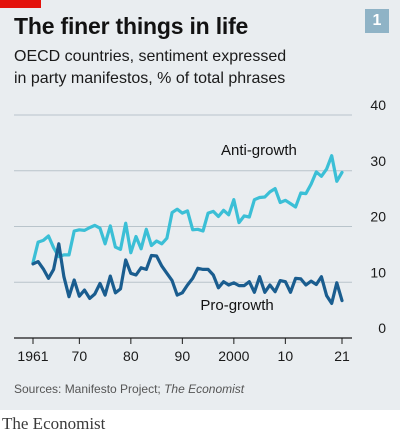 The height and width of the screenshot is (435, 400). I want to click on x-tick-label: 70, so click(80, 356).